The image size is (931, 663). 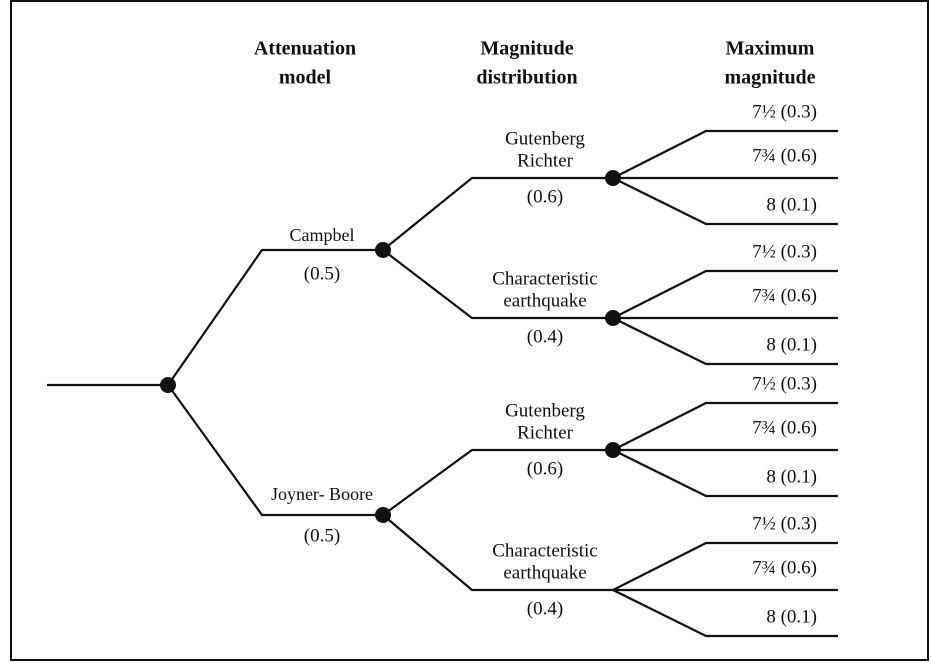 What do you see at coordinates (305, 49) in the screenshot?
I see `column-header: Attenuation` at bounding box center [305, 49].